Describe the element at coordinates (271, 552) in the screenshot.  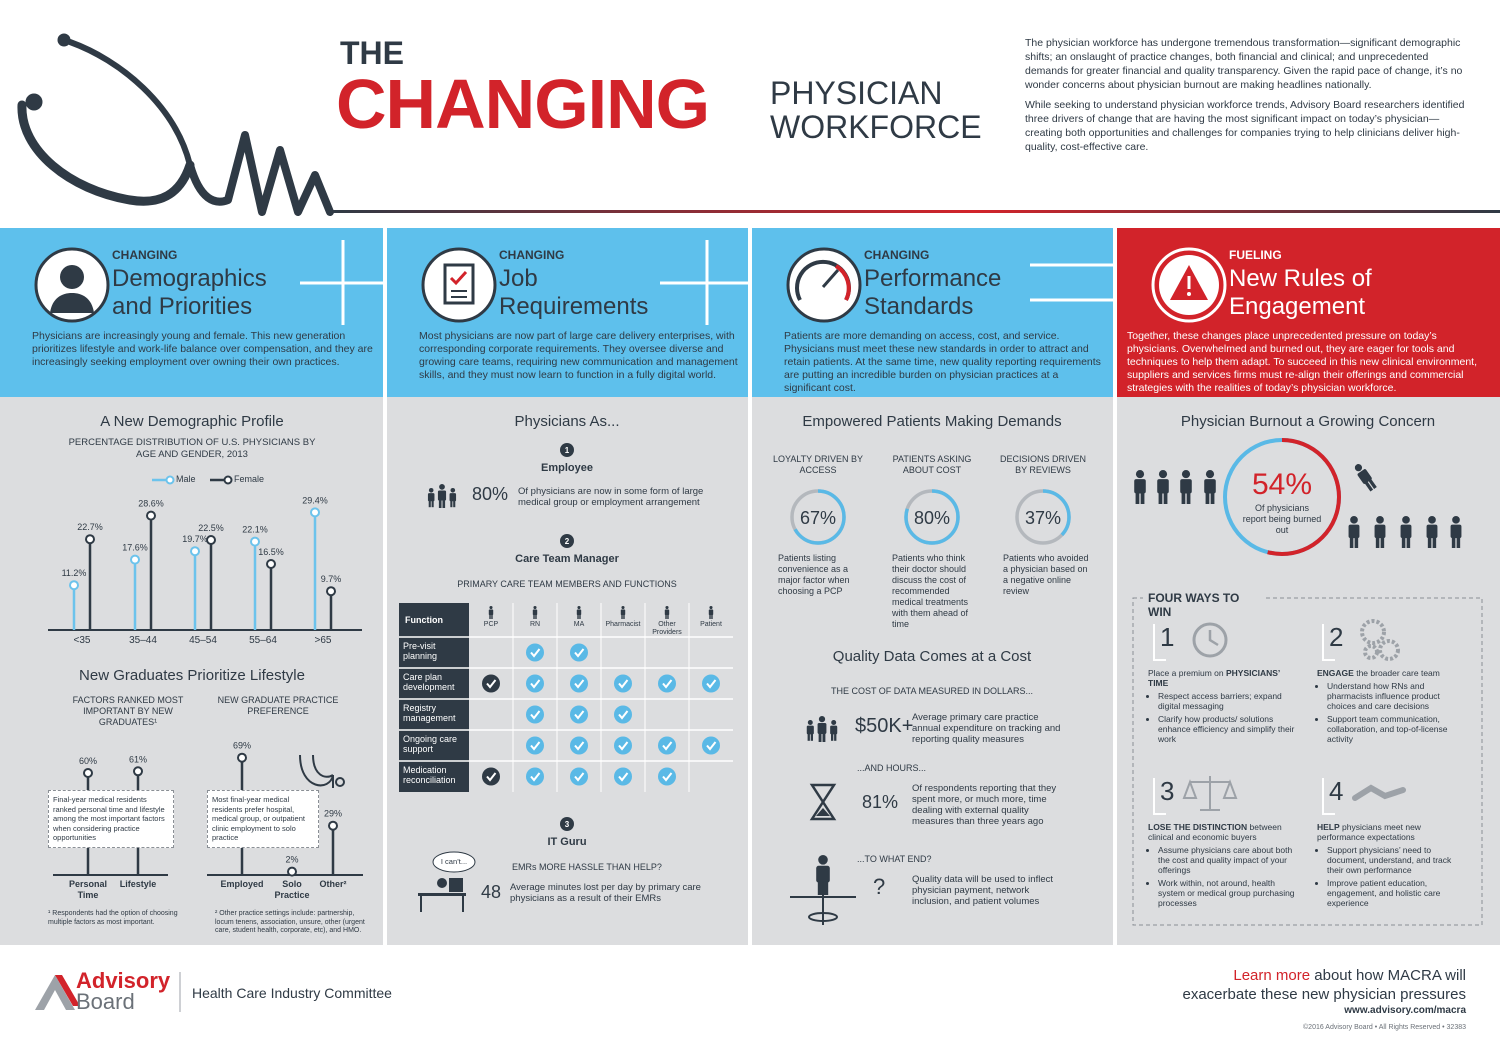
I see `value-label: 16.5%` at that location.